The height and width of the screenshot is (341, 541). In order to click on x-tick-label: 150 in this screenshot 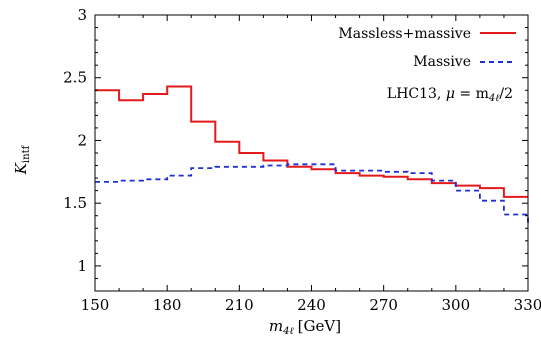, I will do `click(95, 305)`.